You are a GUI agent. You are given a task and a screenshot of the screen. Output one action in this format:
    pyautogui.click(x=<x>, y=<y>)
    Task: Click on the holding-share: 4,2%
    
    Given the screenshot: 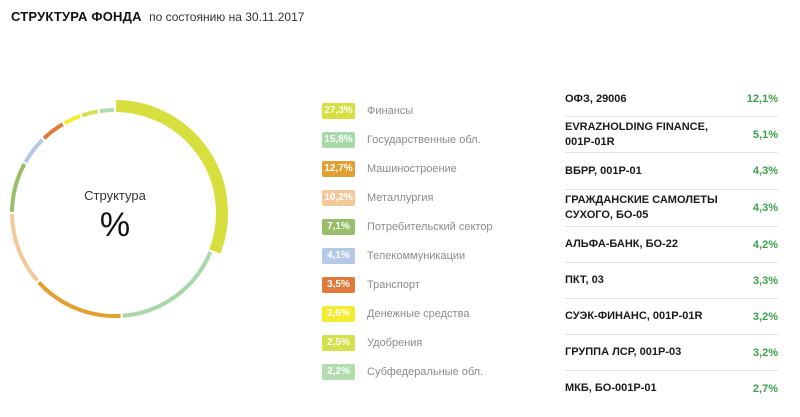 What is the action you would take?
    pyautogui.click(x=765, y=244)
    